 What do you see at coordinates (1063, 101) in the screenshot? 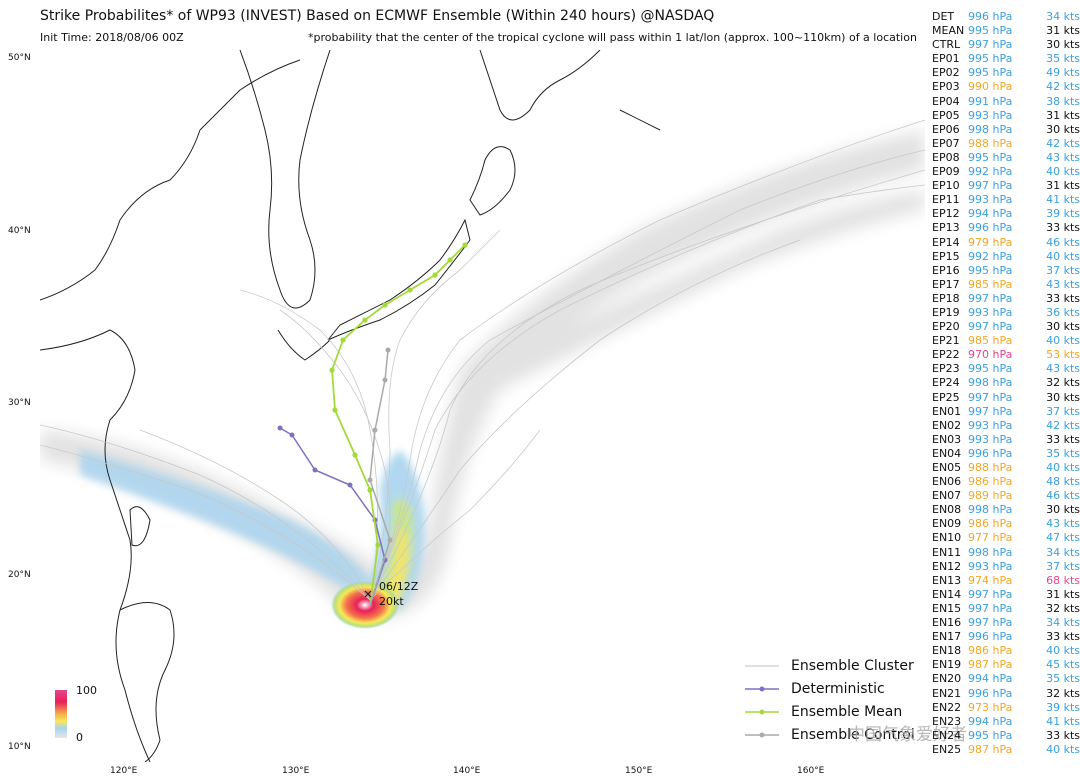
I see `member-wind: 38 kts` at bounding box center [1063, 101].